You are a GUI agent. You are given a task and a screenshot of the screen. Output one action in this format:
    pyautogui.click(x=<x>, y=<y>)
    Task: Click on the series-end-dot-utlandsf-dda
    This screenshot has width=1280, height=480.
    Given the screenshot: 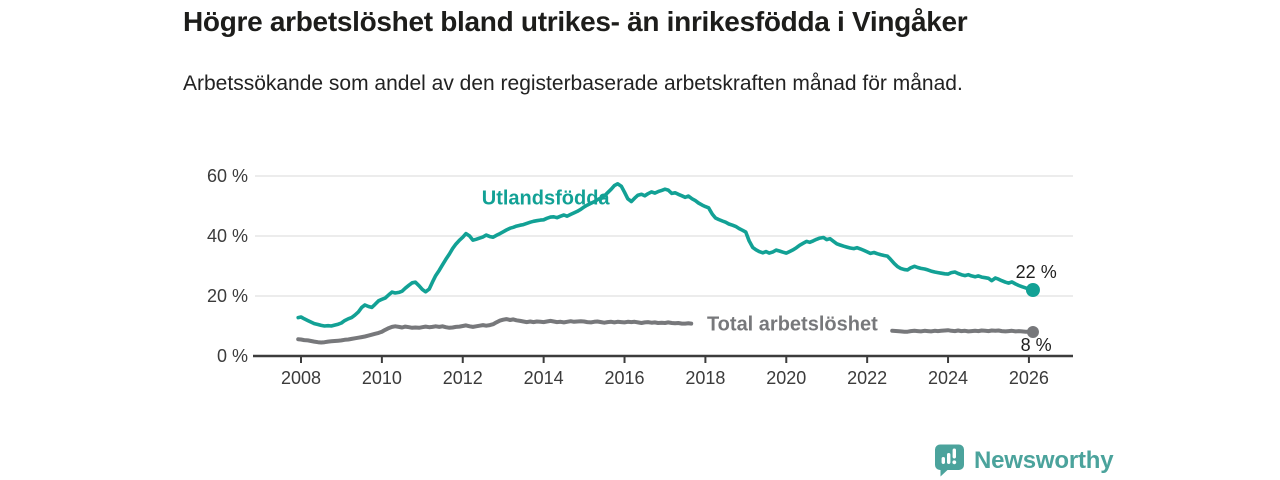 What is the action you would take?
    pyautogui.click(x=1032, y=290)
    